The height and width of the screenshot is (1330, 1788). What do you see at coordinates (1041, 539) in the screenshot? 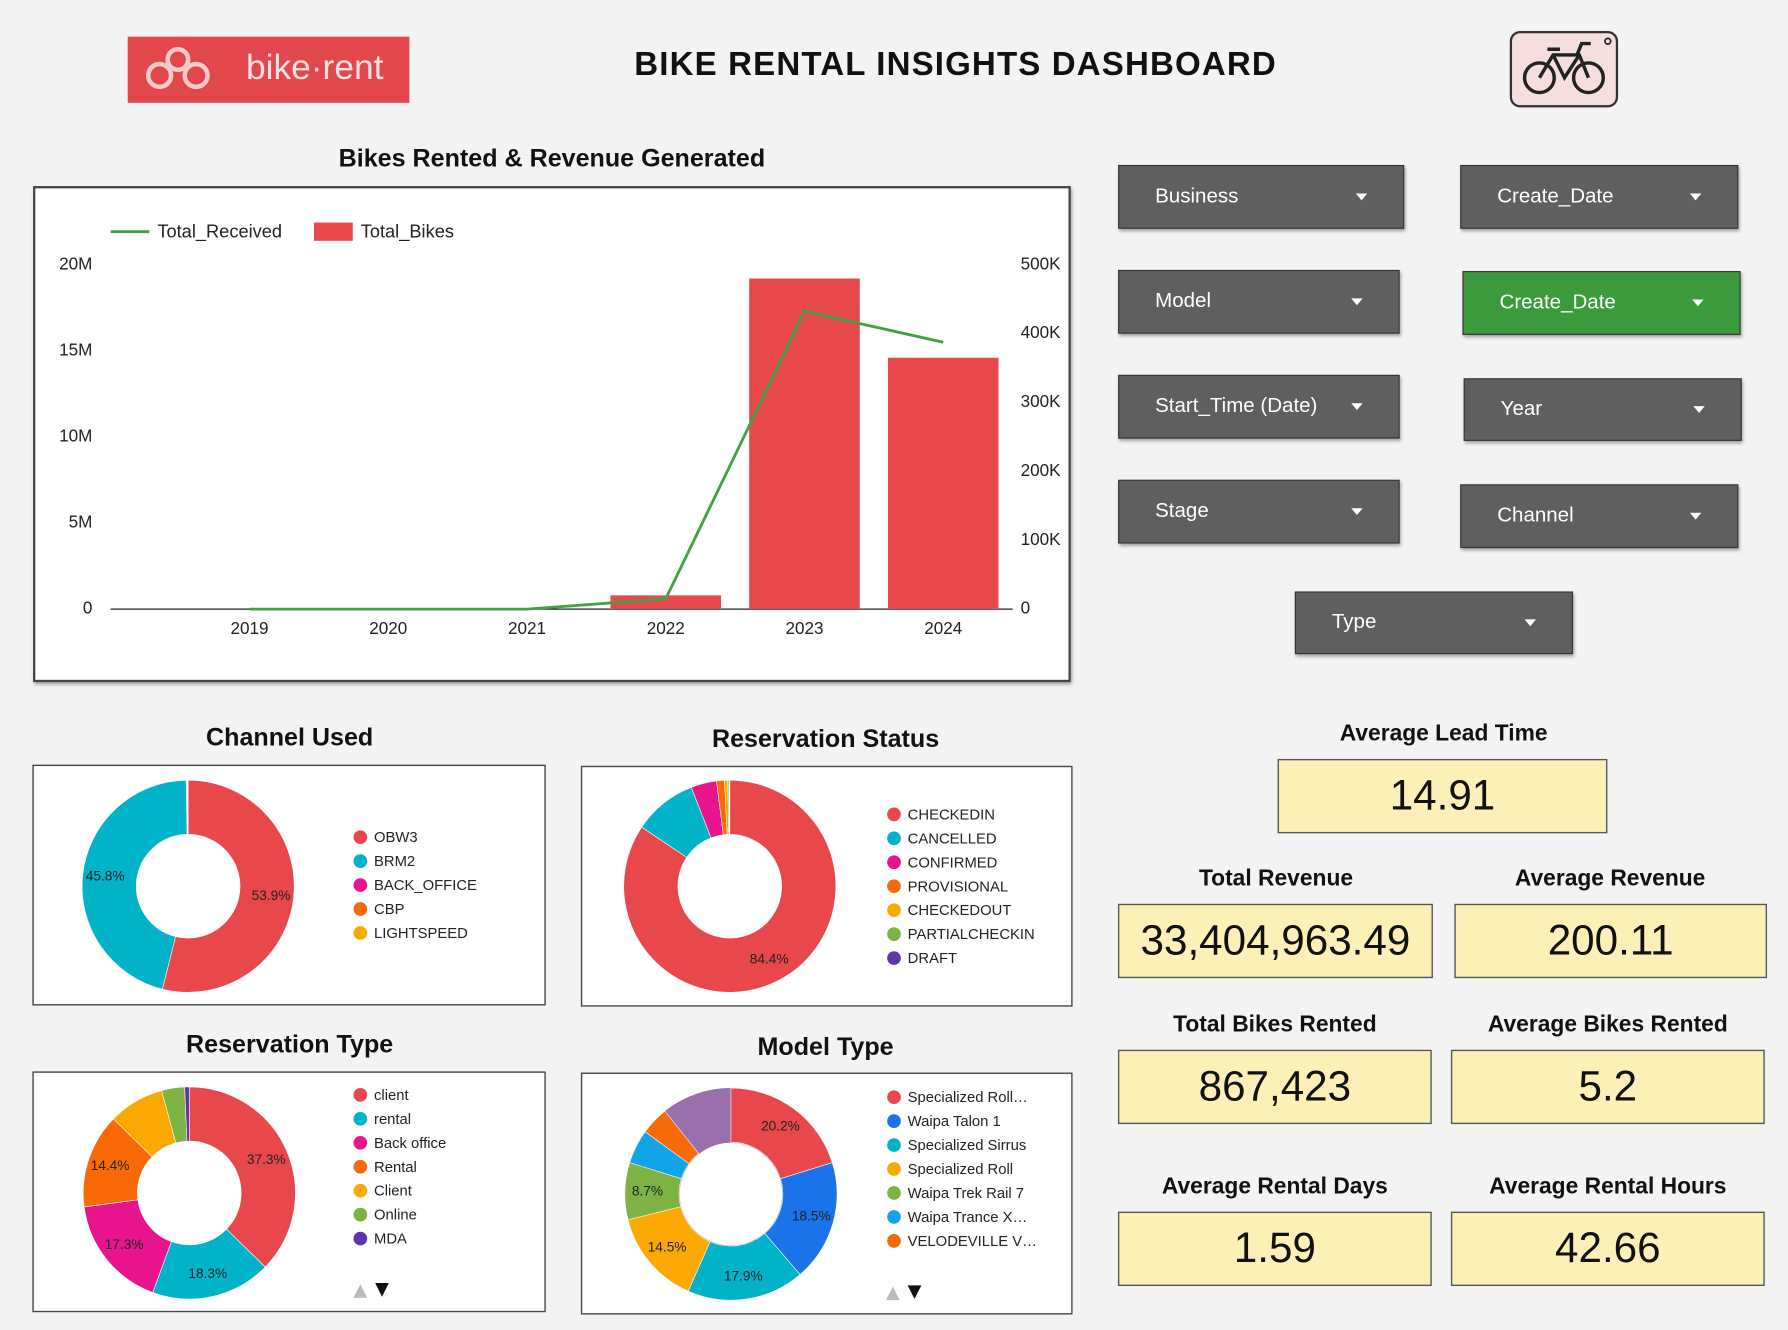
I see `y2-tick-label: 100K` at bounding box center [1041, 539].